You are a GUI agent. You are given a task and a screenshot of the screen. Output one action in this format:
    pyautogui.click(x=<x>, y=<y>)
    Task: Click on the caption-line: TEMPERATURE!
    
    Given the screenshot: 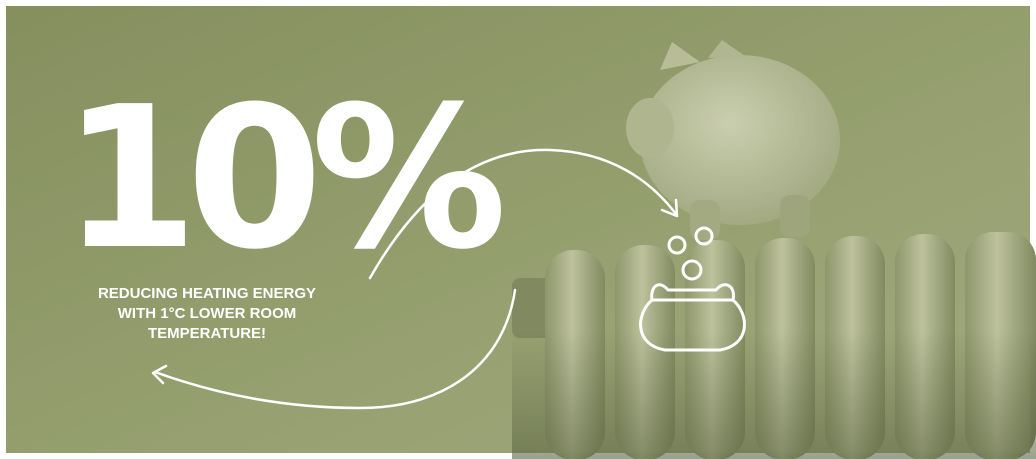 What is the action you would take?
    pyautogui.click(x=207, y=333)
    